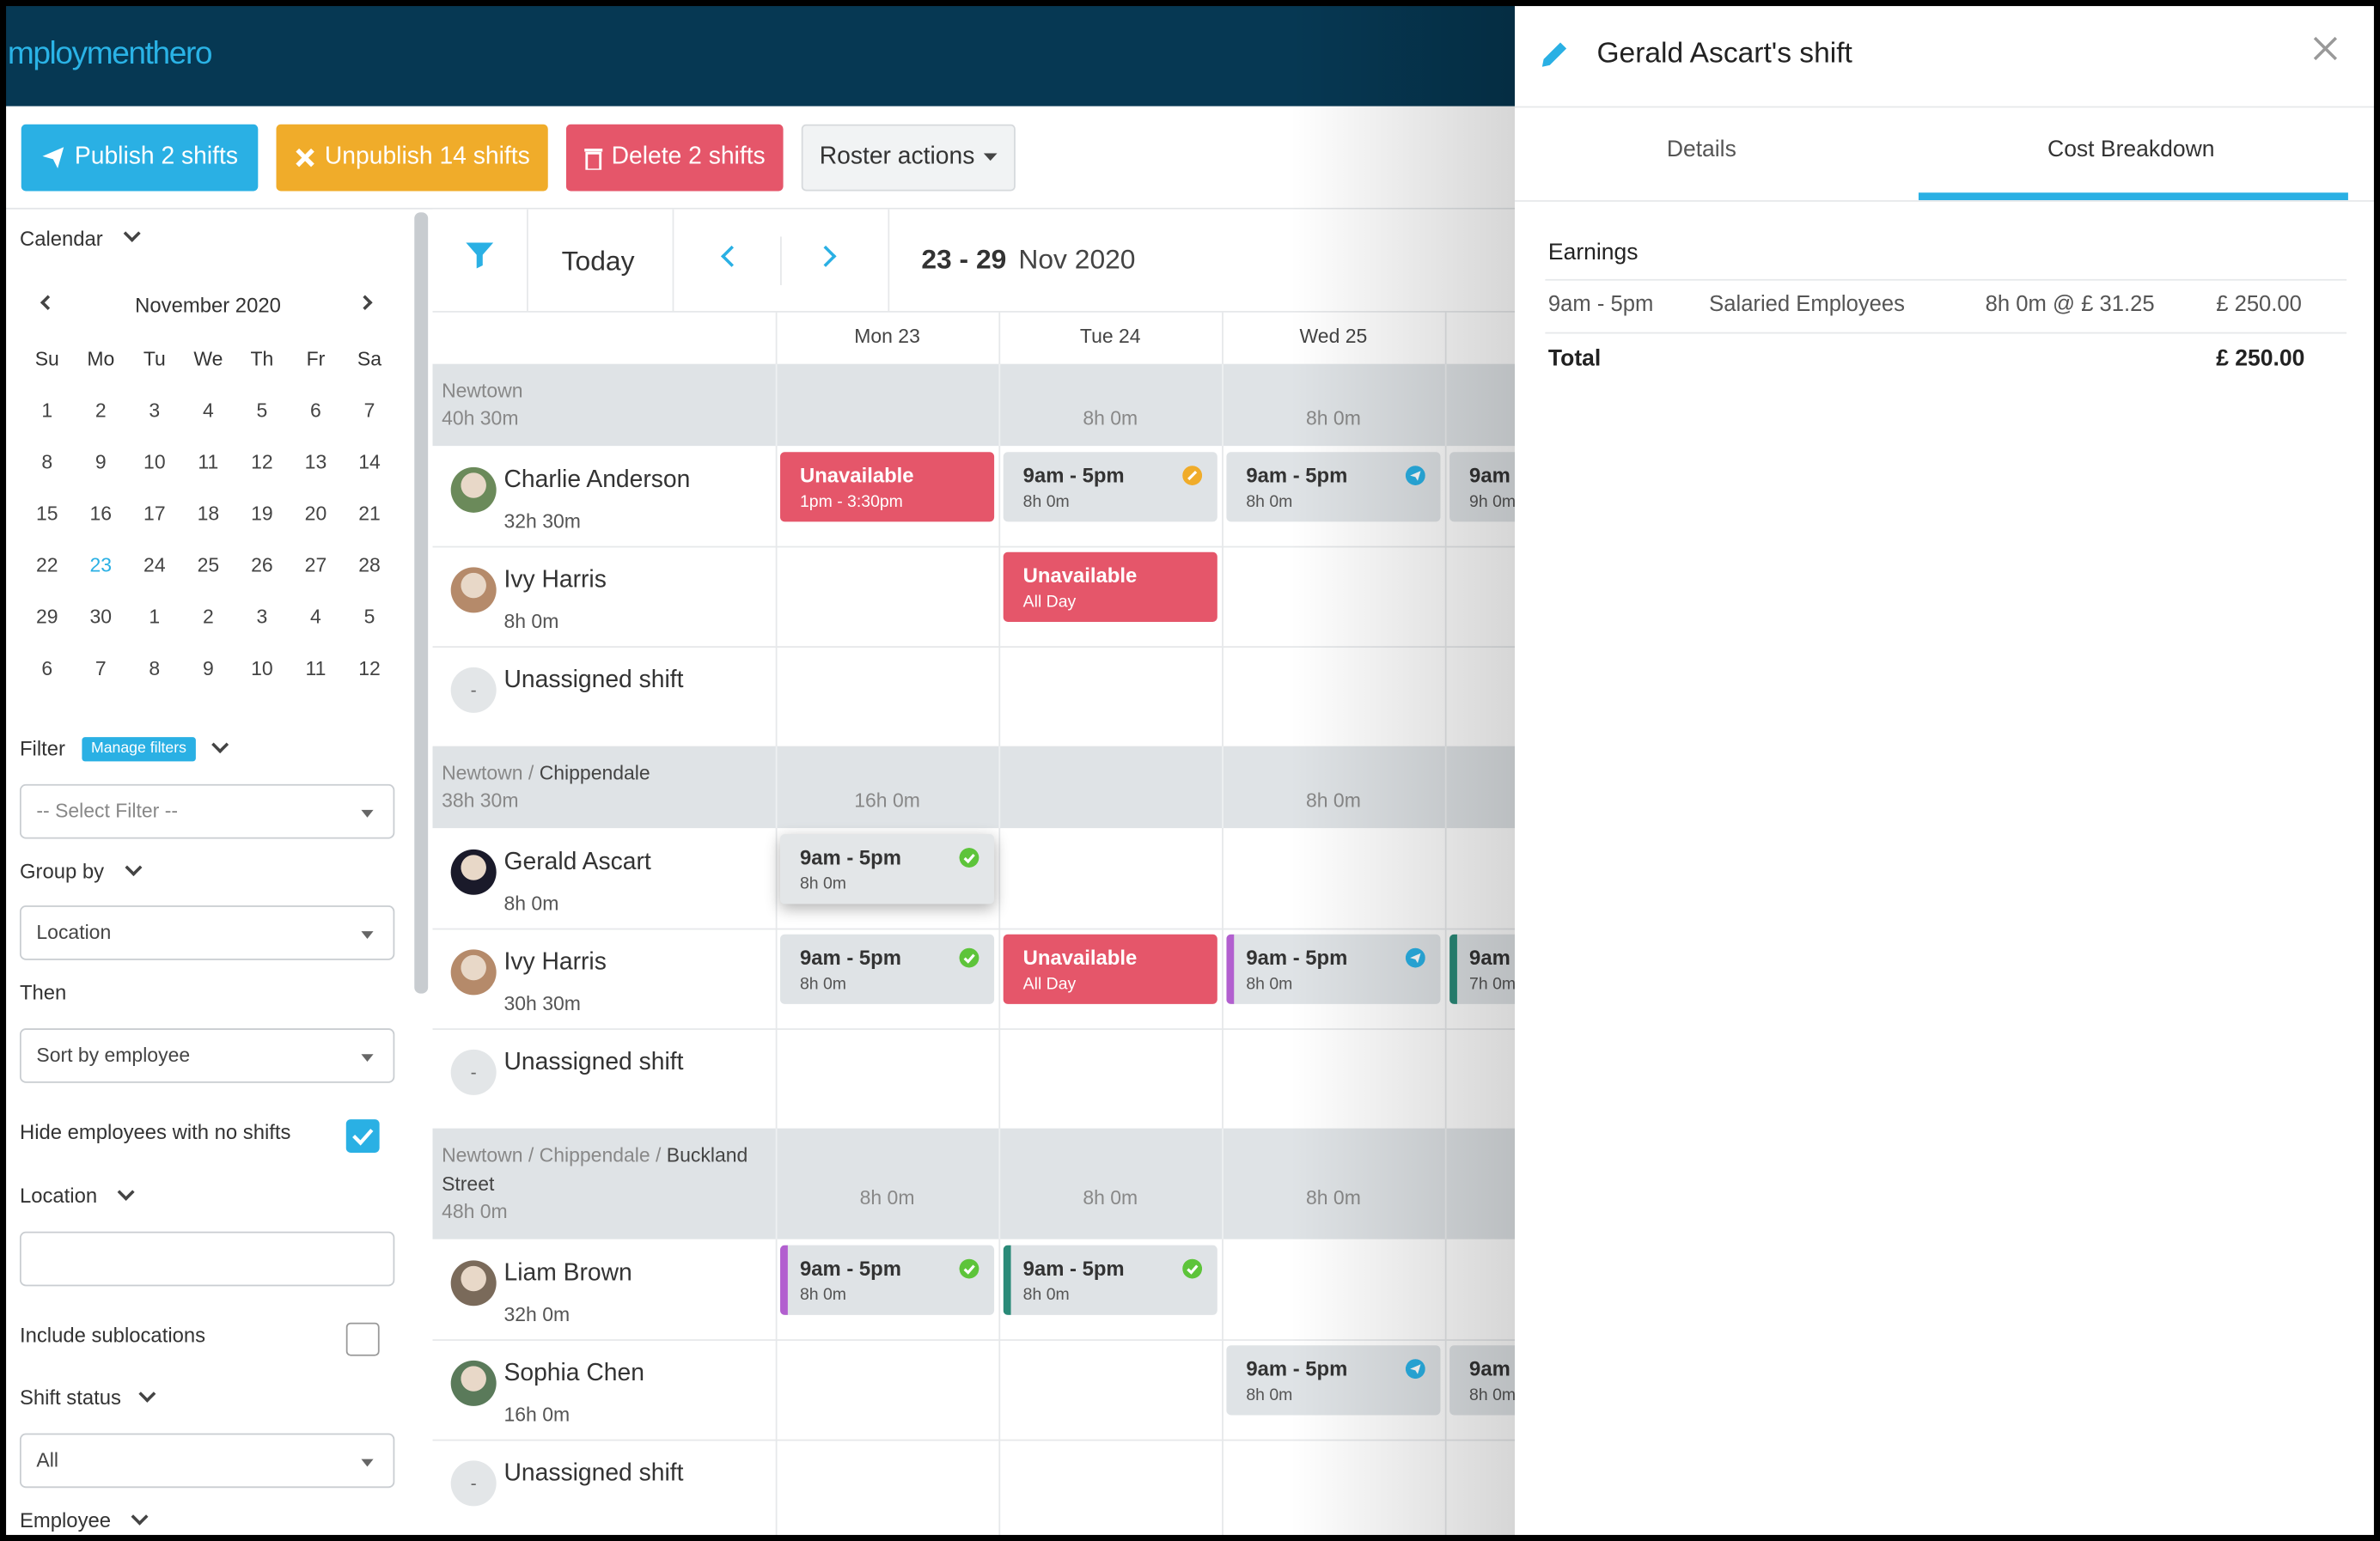 This screenshot has height=1541, width=2380. I want to click on check, so click(363, 1137).